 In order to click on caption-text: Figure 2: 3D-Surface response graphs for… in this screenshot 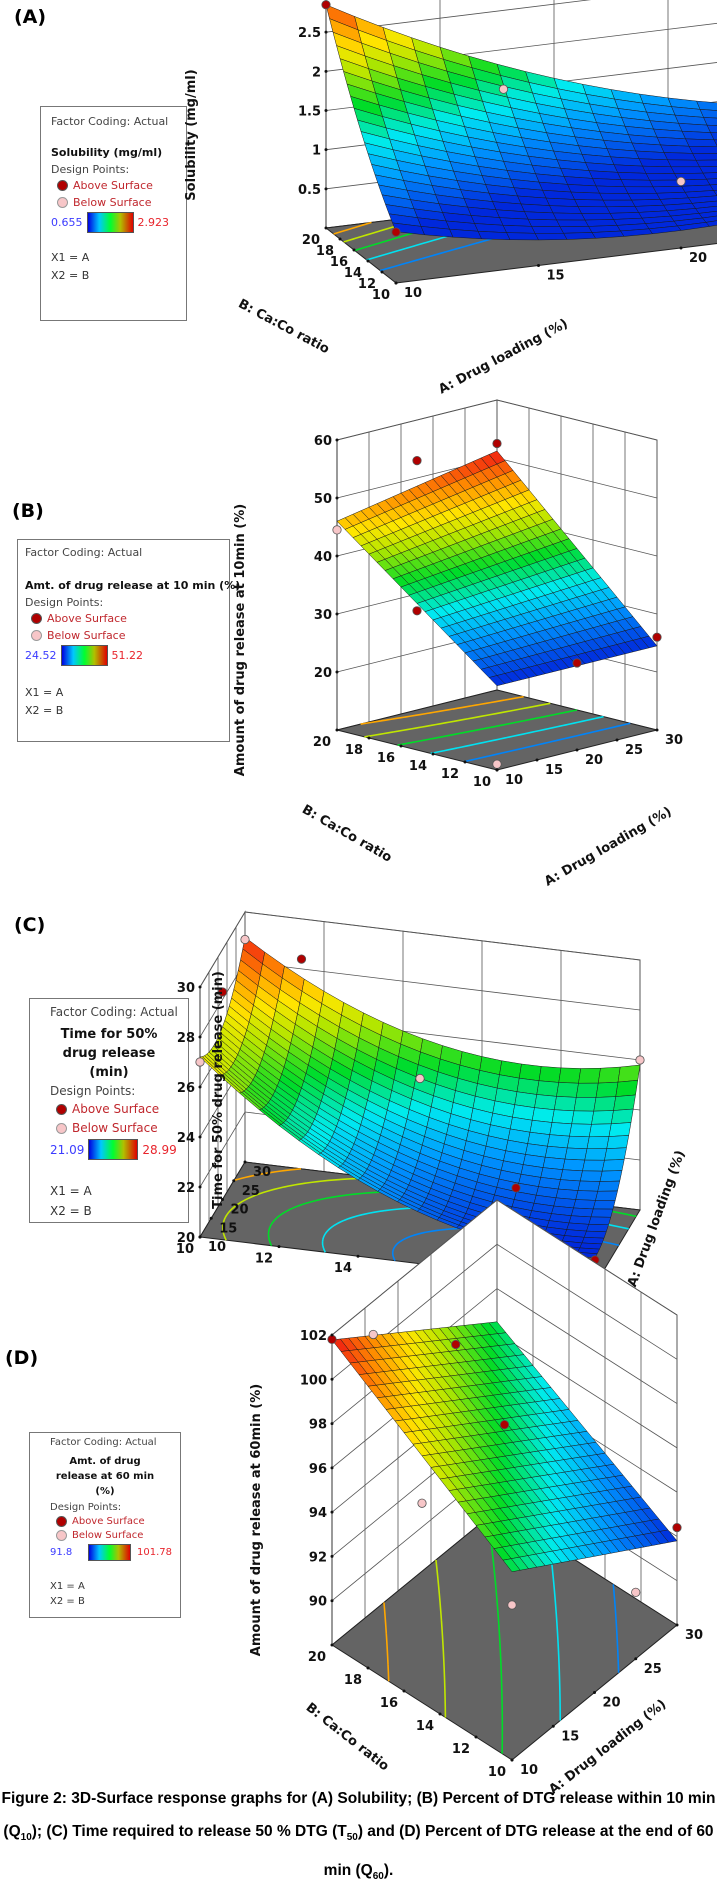, I will do `click(358, 1815)`.